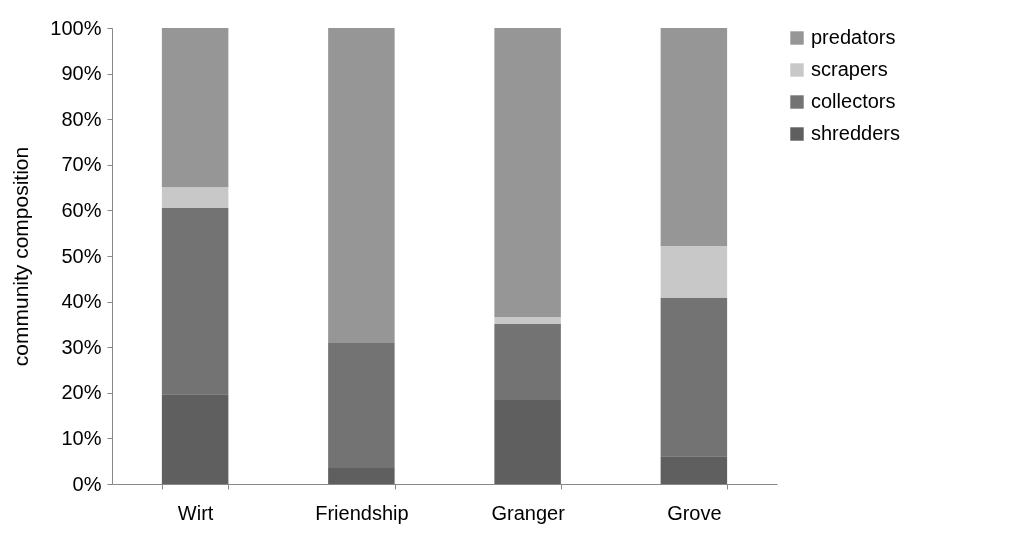 Image resolution: width=1013 pixels, height=538 pixels. What do you see at coordinates (362, 512) in the screenshot?
I see `x-tick-label: Friendship` at bounding box center [362, 512].